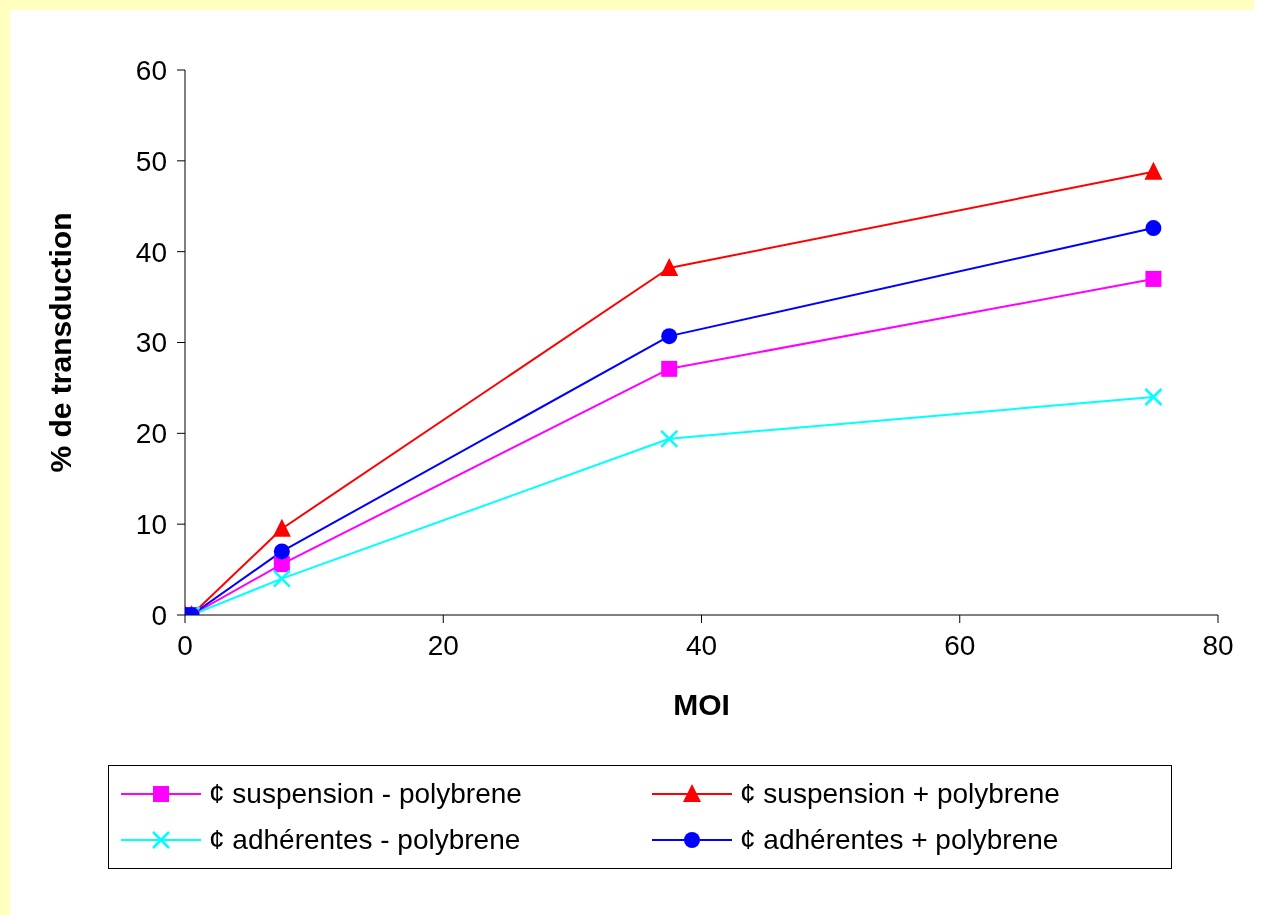 The height and width of the screenshot is (915, 1262). What do you see at coordinates (365, 794) in the screenshot?
I see `legend-label: ¢ suspension - polybrene` at bounding box center [365, 794].